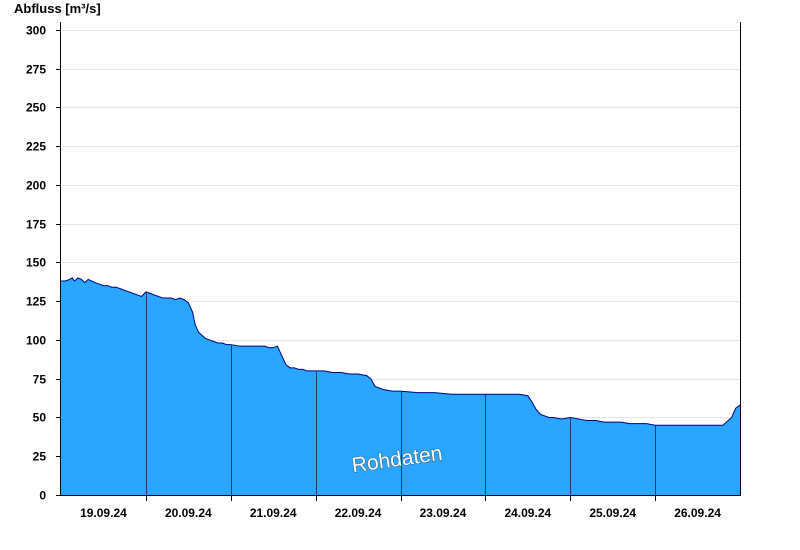  Describe the element at coordinates (273, 513) in the screenshot. I see `x-tick-label: 21.09.24` at that location.